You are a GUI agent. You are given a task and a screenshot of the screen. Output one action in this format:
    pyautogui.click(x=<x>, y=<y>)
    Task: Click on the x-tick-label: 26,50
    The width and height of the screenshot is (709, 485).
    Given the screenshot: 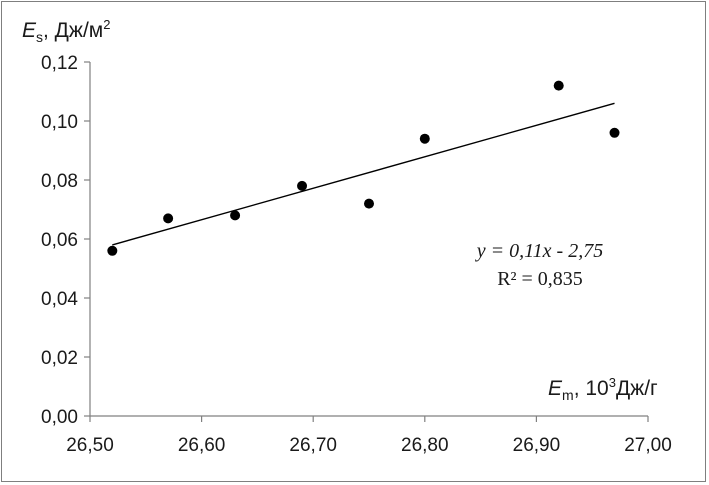 What is the action you would take?
    pyautogui.click(x=90, y=445)
    